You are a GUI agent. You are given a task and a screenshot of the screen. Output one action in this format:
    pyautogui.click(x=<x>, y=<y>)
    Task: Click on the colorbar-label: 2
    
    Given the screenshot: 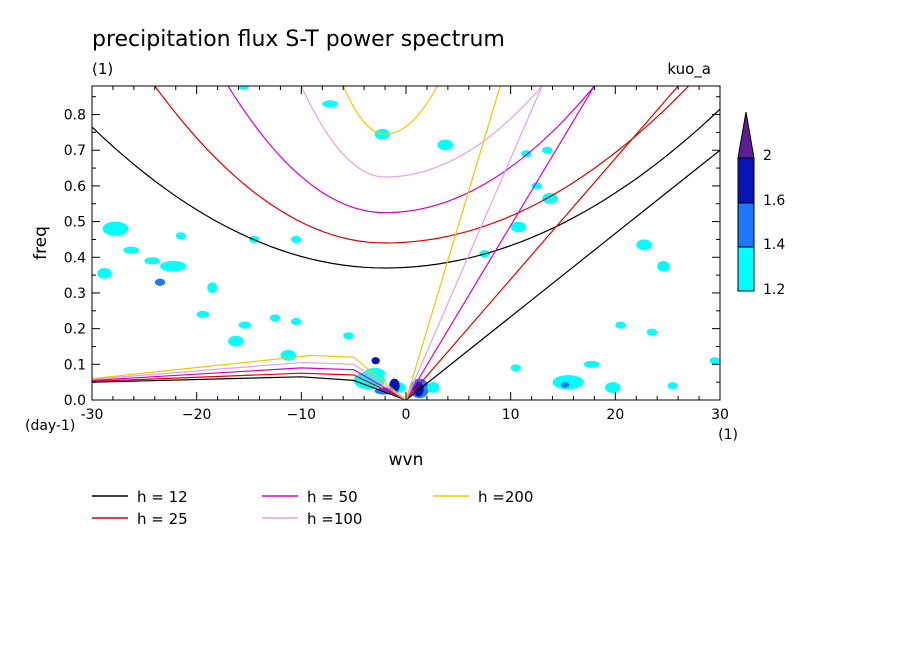 What is the action you would take?
    pyautogui.click(x=767, y=156)
    